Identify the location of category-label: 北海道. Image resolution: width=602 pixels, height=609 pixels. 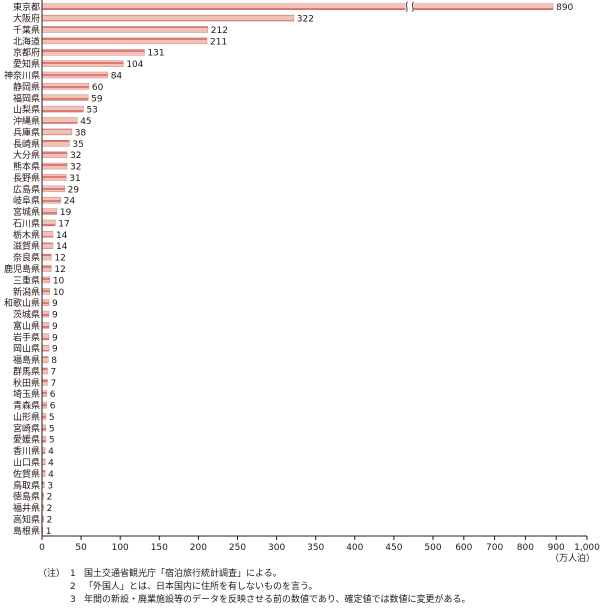
(26, 41).